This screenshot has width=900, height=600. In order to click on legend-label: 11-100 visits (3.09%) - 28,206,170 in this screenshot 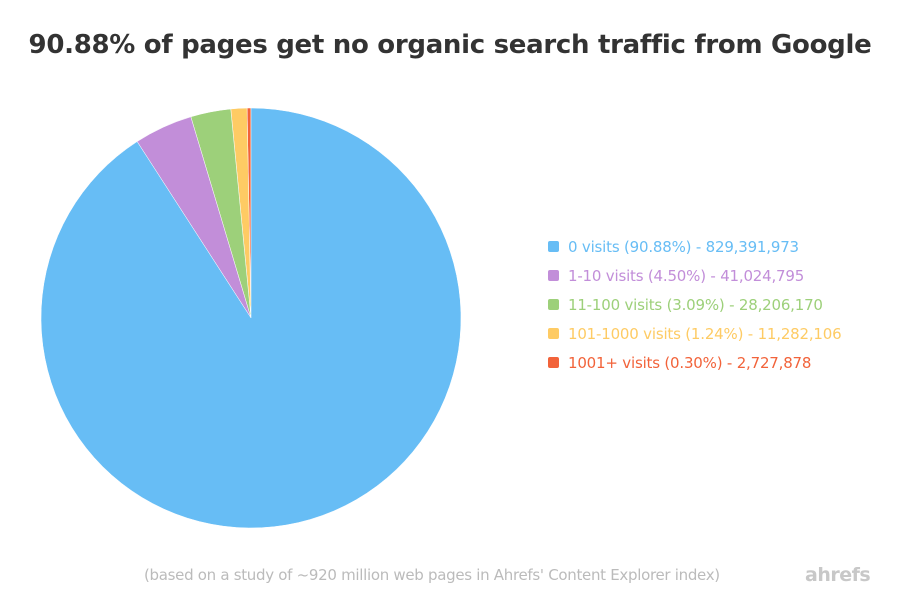, I will do `click(695, 304)`.